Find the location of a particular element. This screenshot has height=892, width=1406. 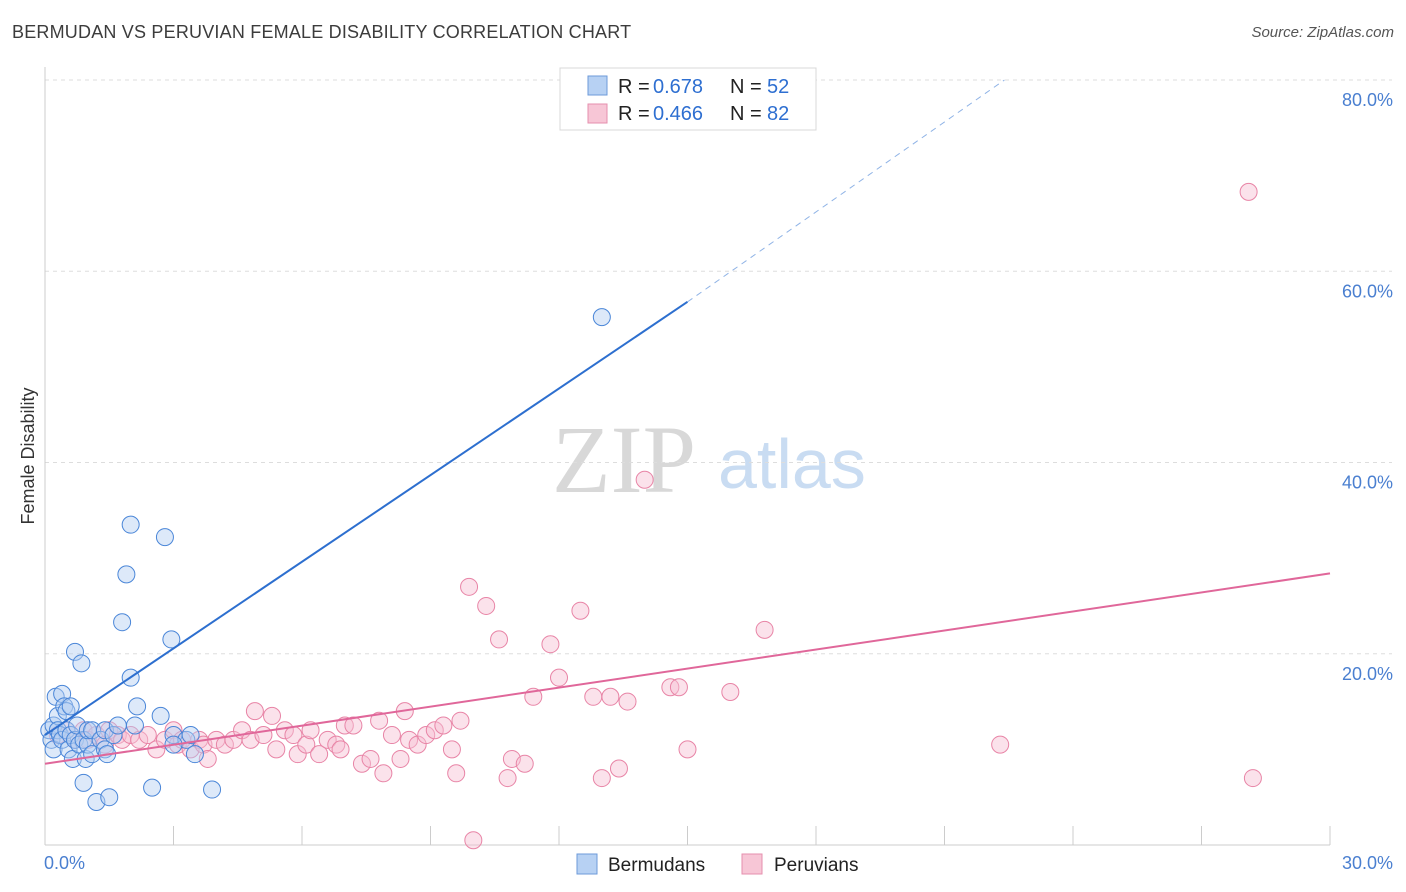

bottom-legend-peruvians: Peruvians is located at coordinates (816, 865).